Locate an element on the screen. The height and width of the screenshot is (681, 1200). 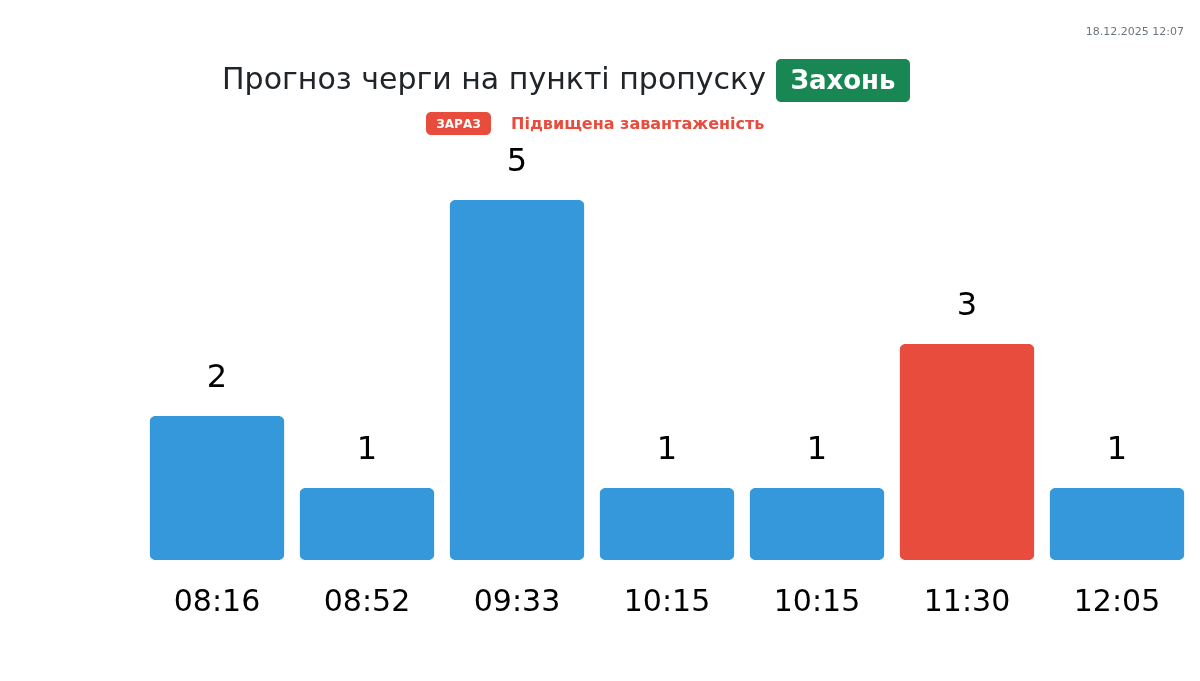
x-tick-label: 09:33 is located at coordinates (517, 600).